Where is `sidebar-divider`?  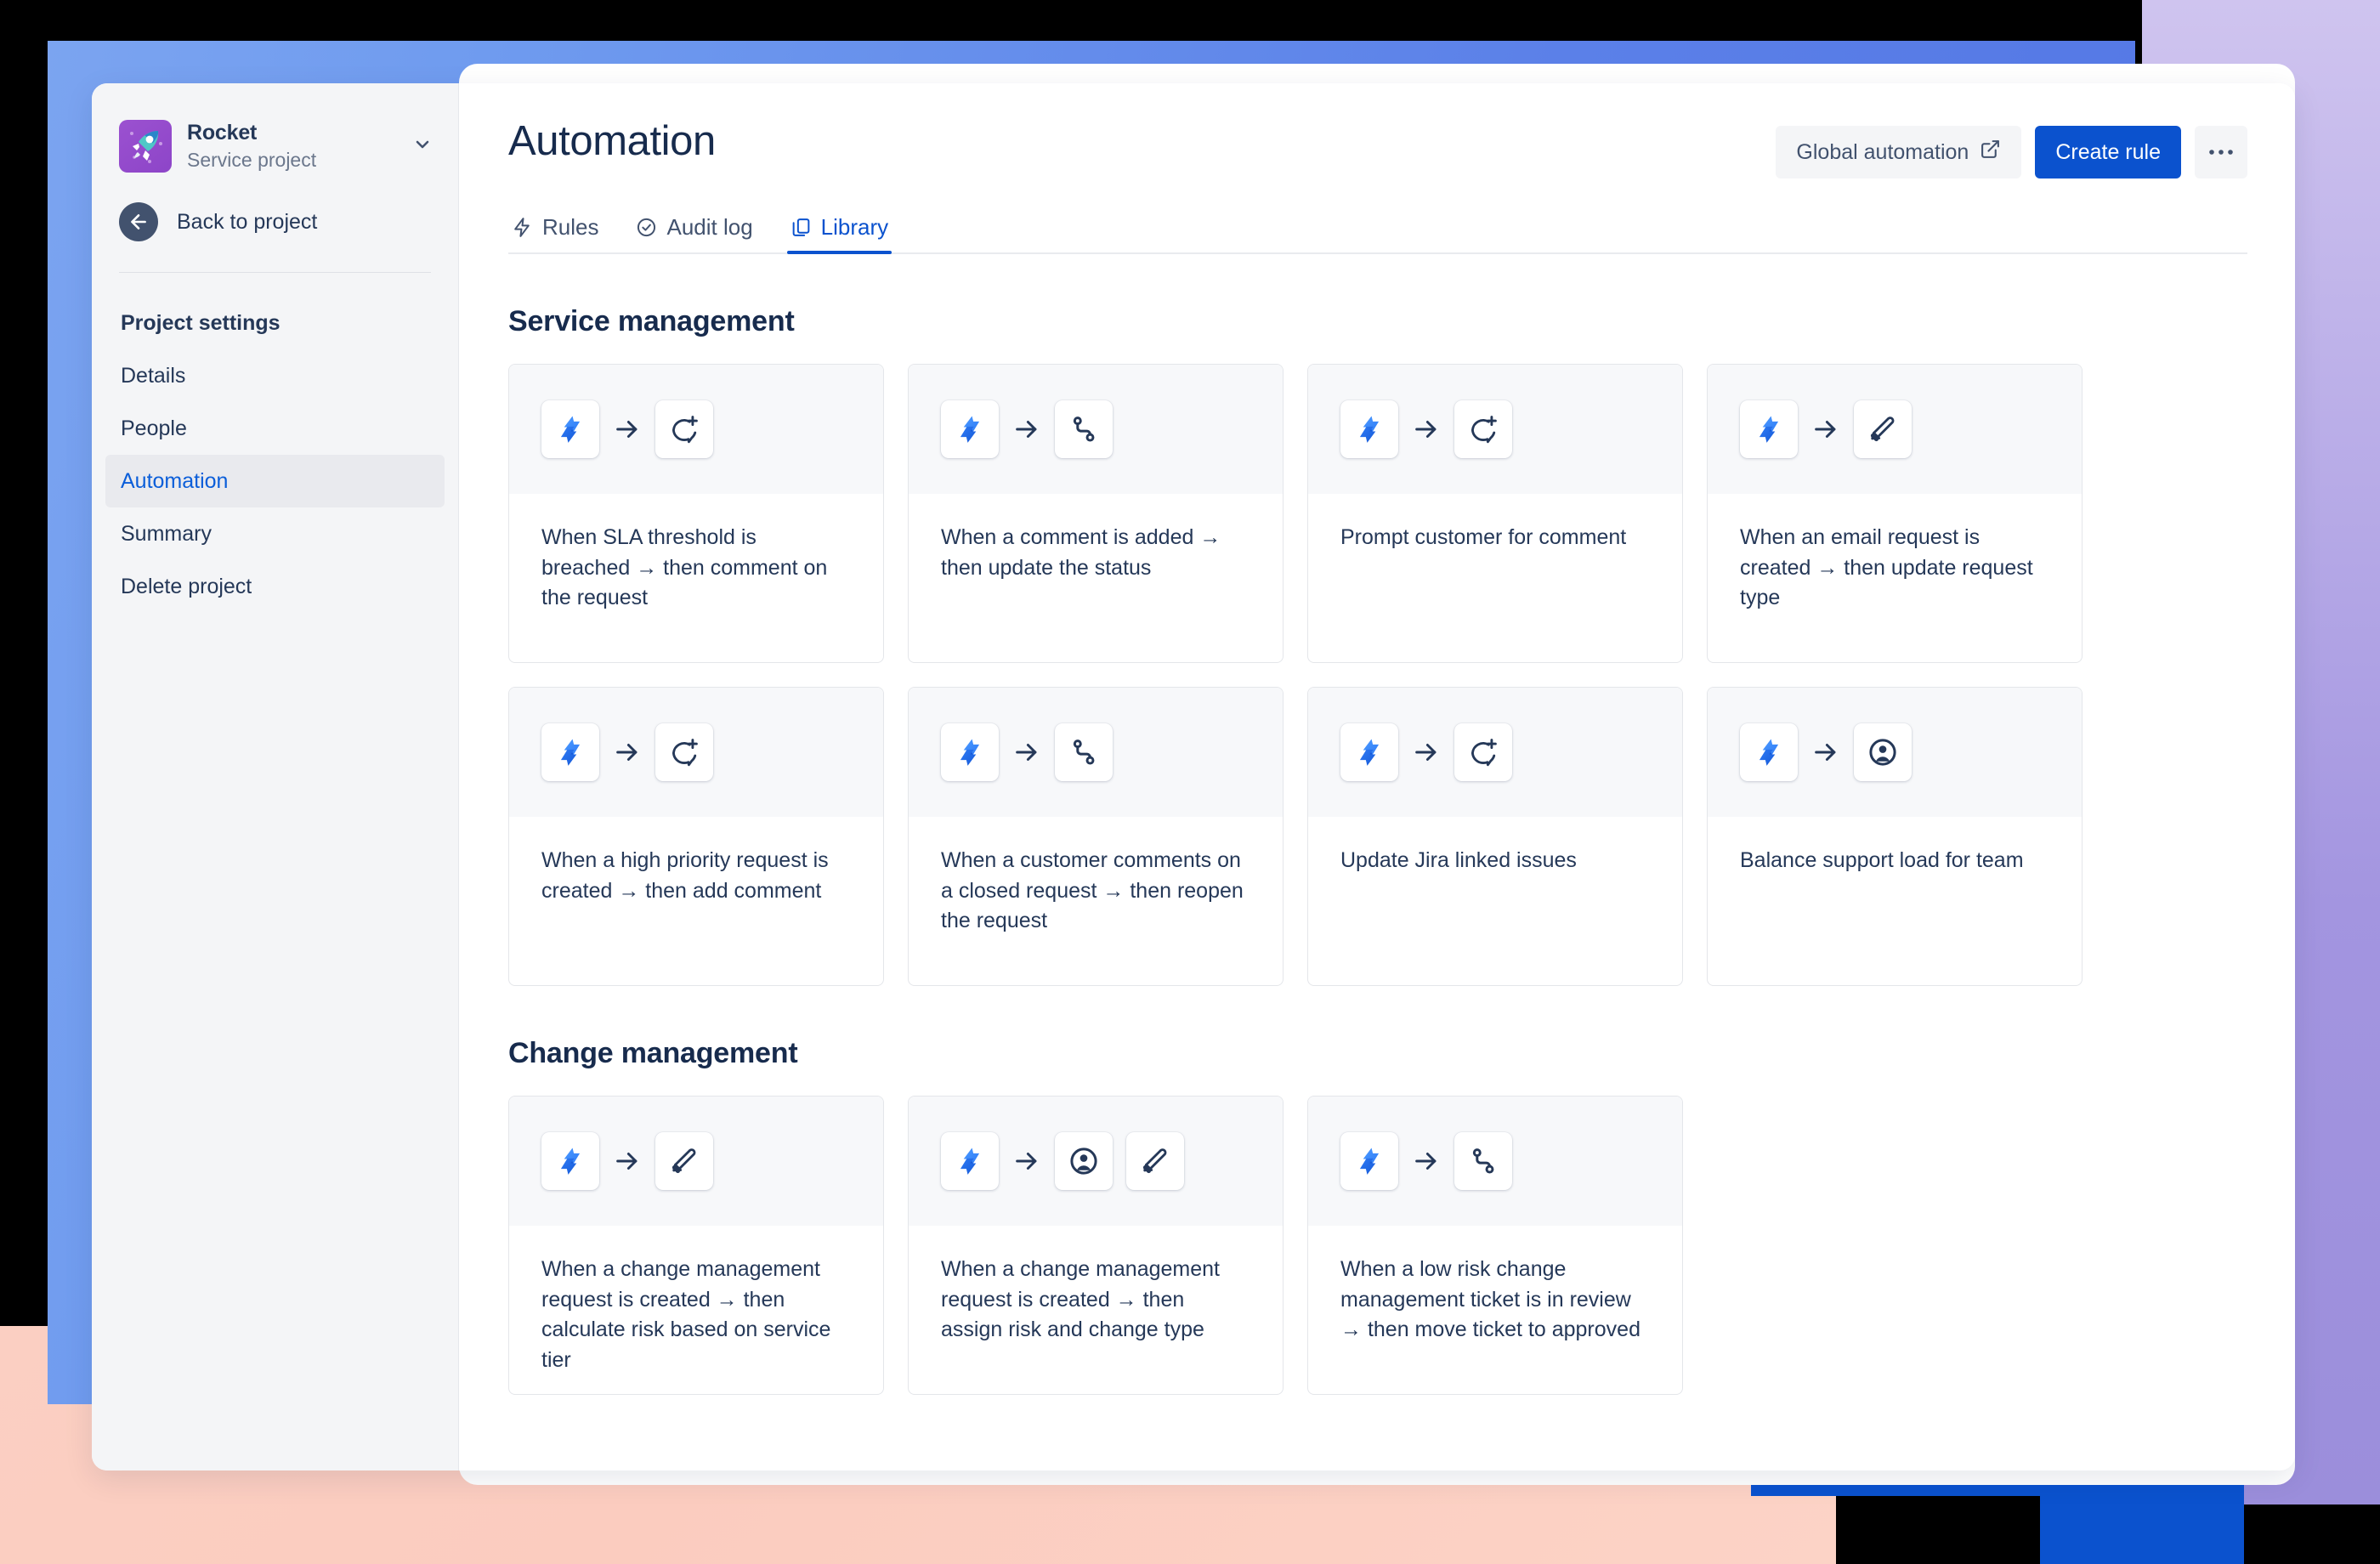
sidebar-divider is located at coordinates (275, 272).